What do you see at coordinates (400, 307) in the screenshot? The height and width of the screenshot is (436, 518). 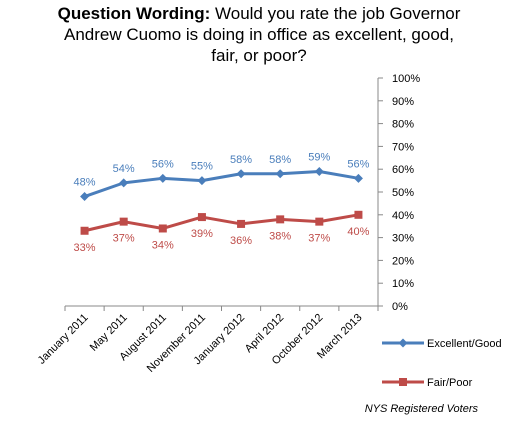 I see `y-tick-label: 0%` at bounding box center [400, 307].